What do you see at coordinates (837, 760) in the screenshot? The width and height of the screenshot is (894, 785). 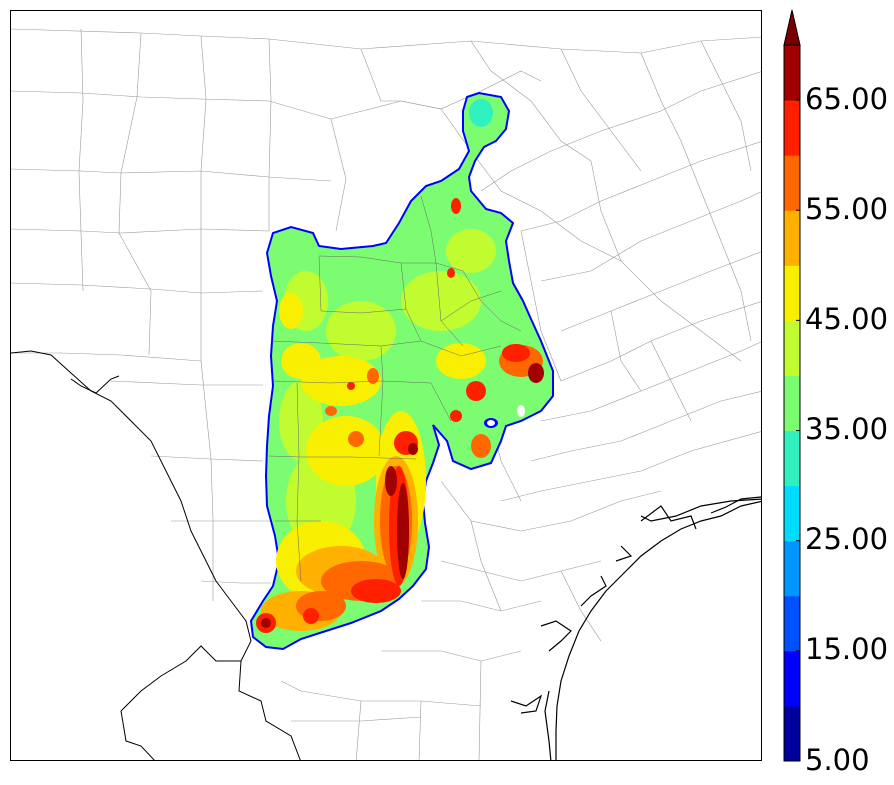 I see `colorbar-label-5: 5.00` at bounding box center [837, 760].